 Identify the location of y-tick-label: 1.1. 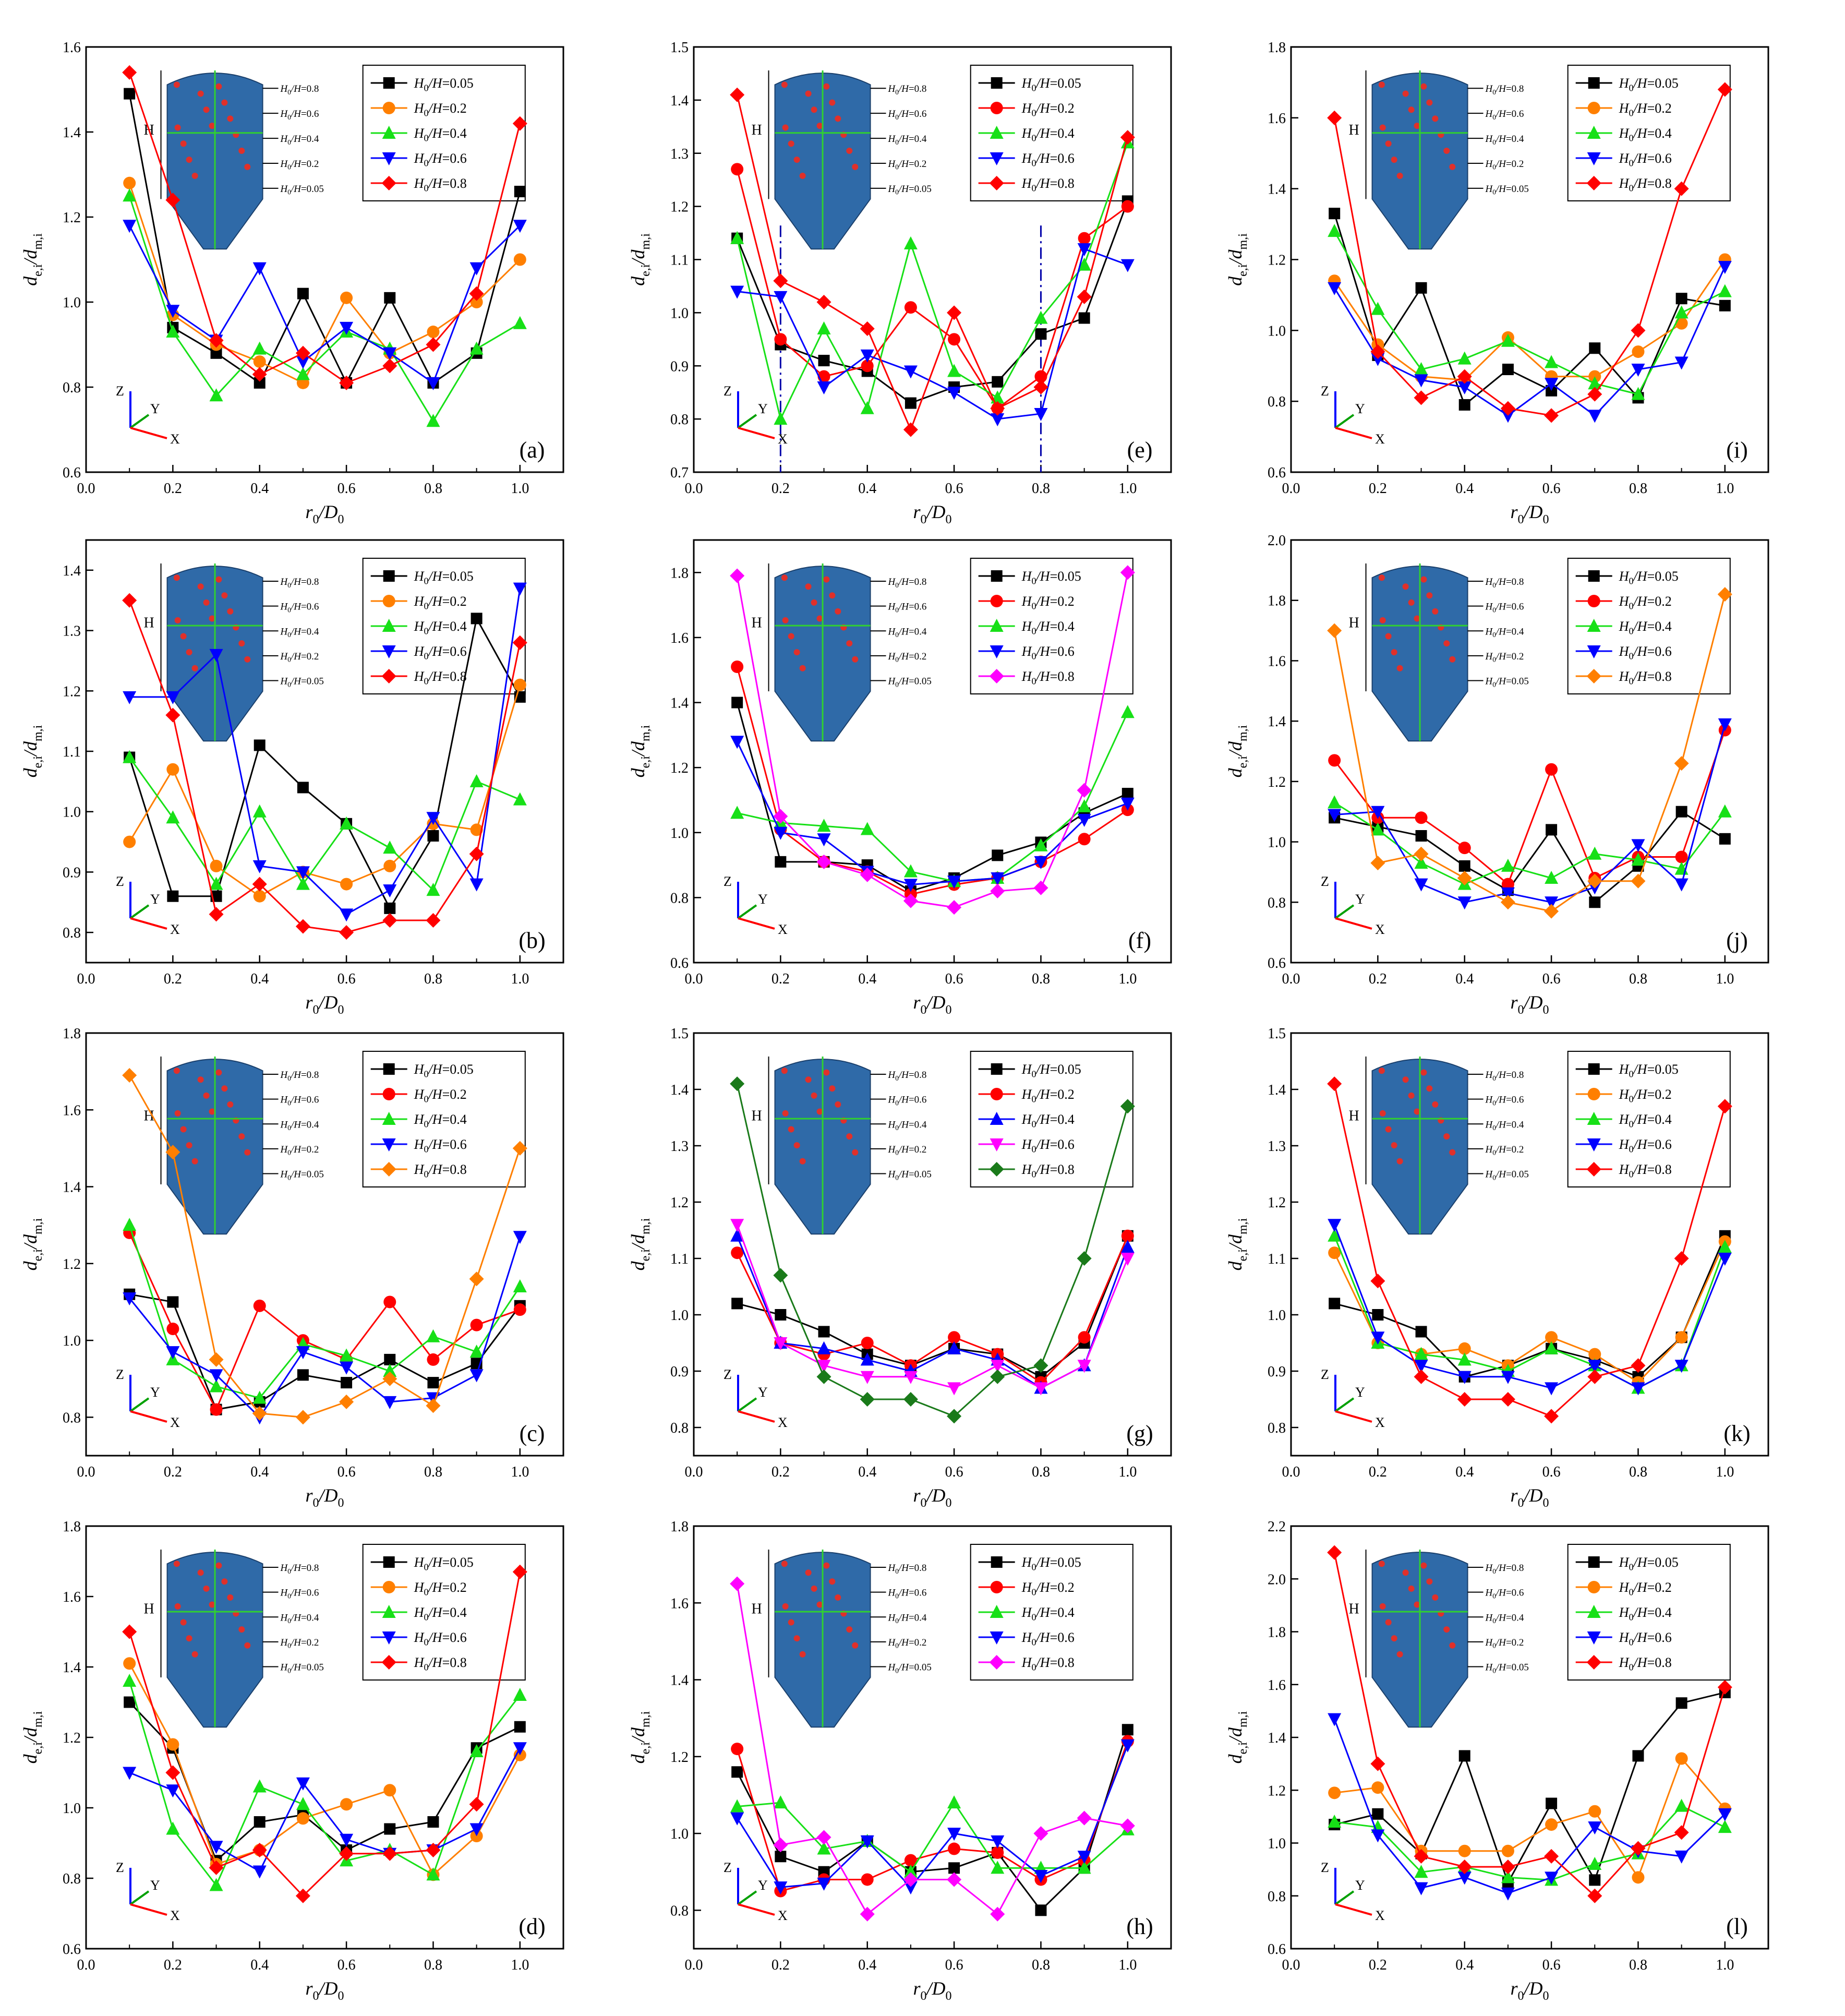
(1277, 1259).